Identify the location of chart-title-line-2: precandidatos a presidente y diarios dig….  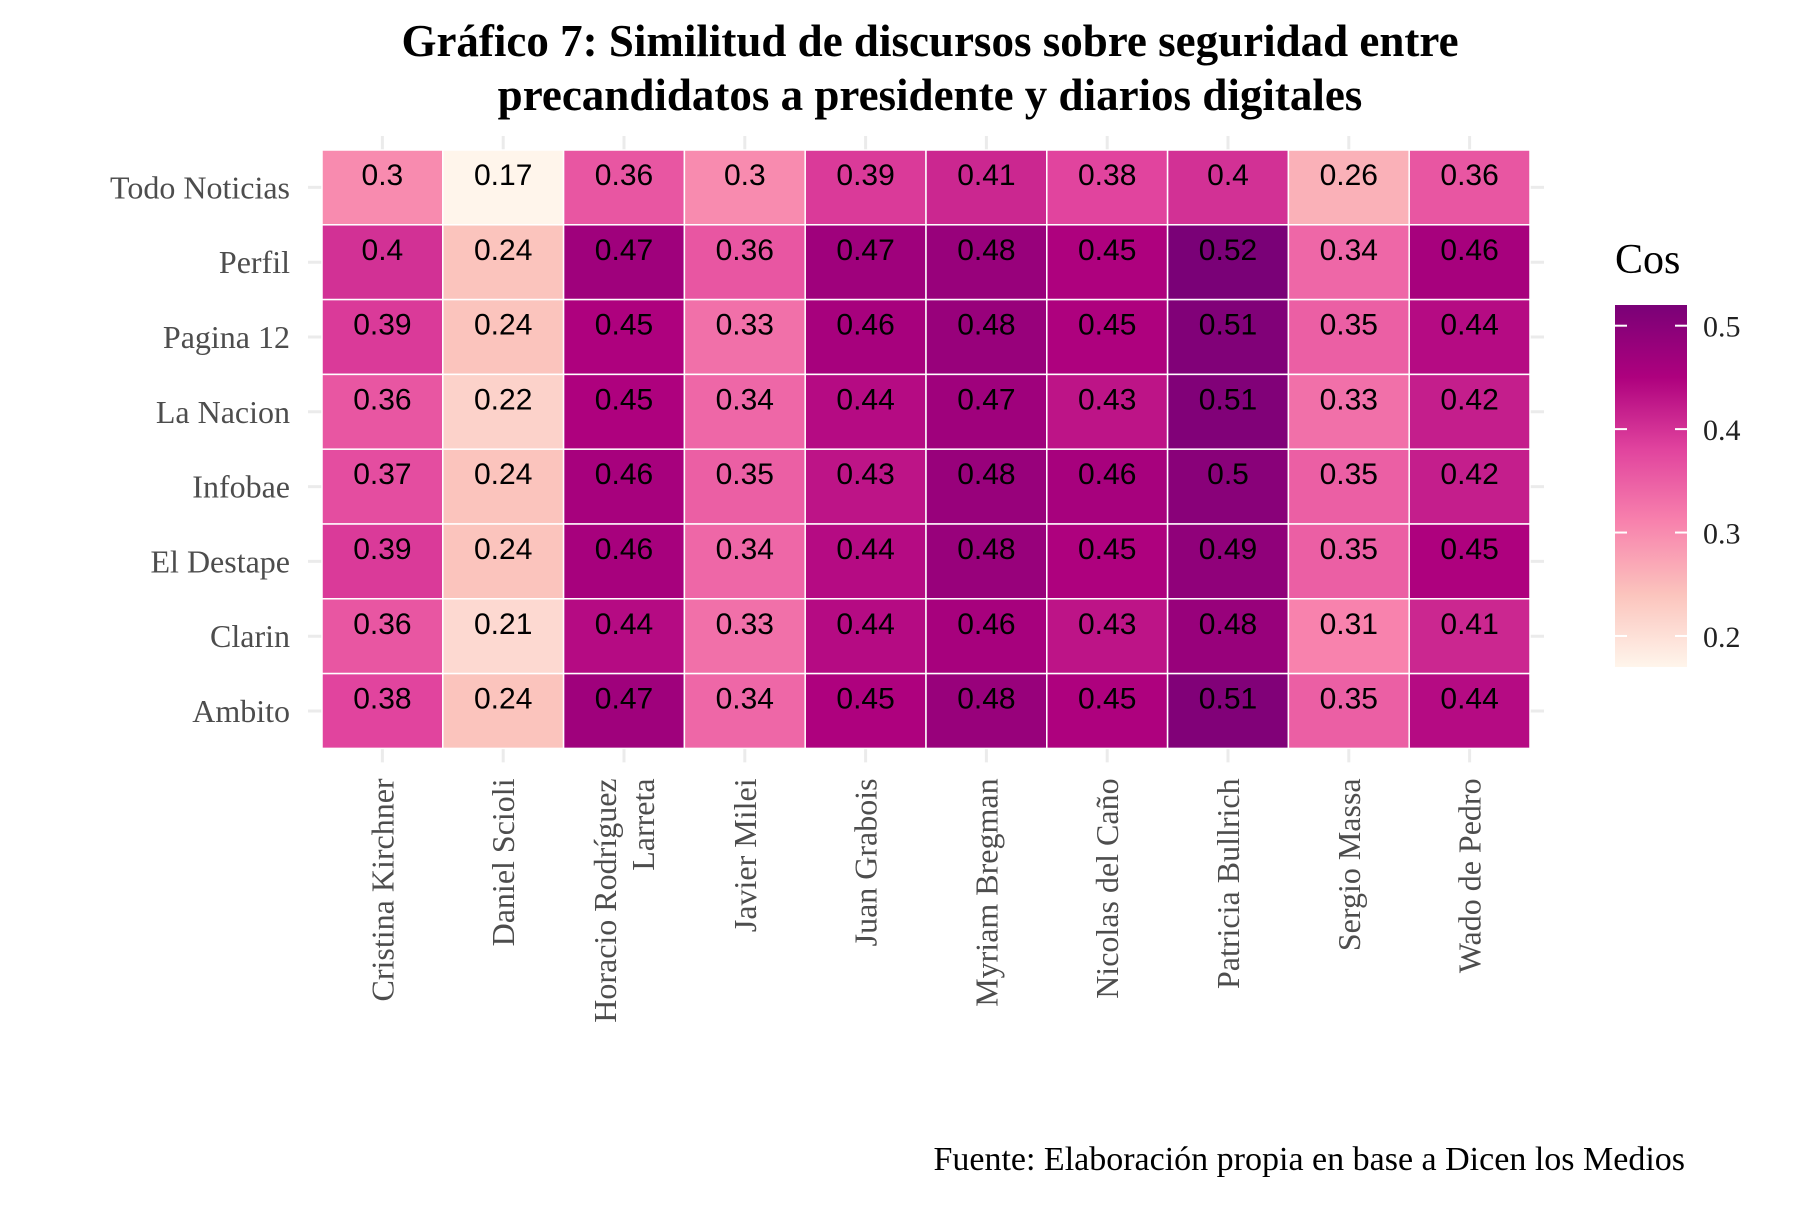
(930, 95).